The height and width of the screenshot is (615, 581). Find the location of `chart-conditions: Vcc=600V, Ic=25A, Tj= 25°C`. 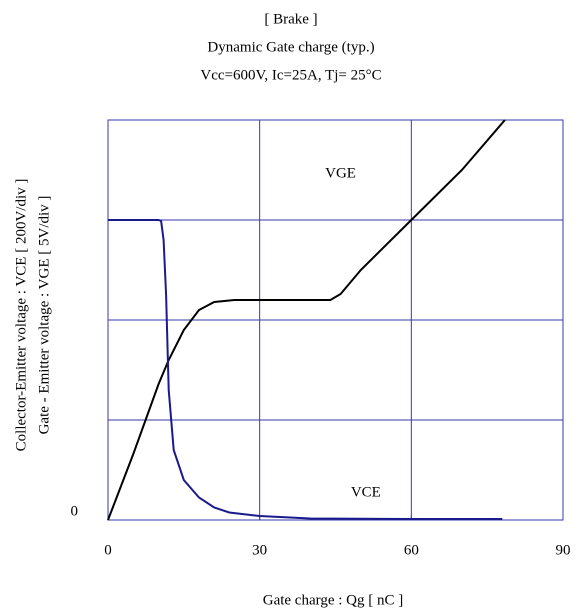

chart-conditions: Vcc=600V, Ic=25A, Tj= 25°C is located at coordinates (290, 75).